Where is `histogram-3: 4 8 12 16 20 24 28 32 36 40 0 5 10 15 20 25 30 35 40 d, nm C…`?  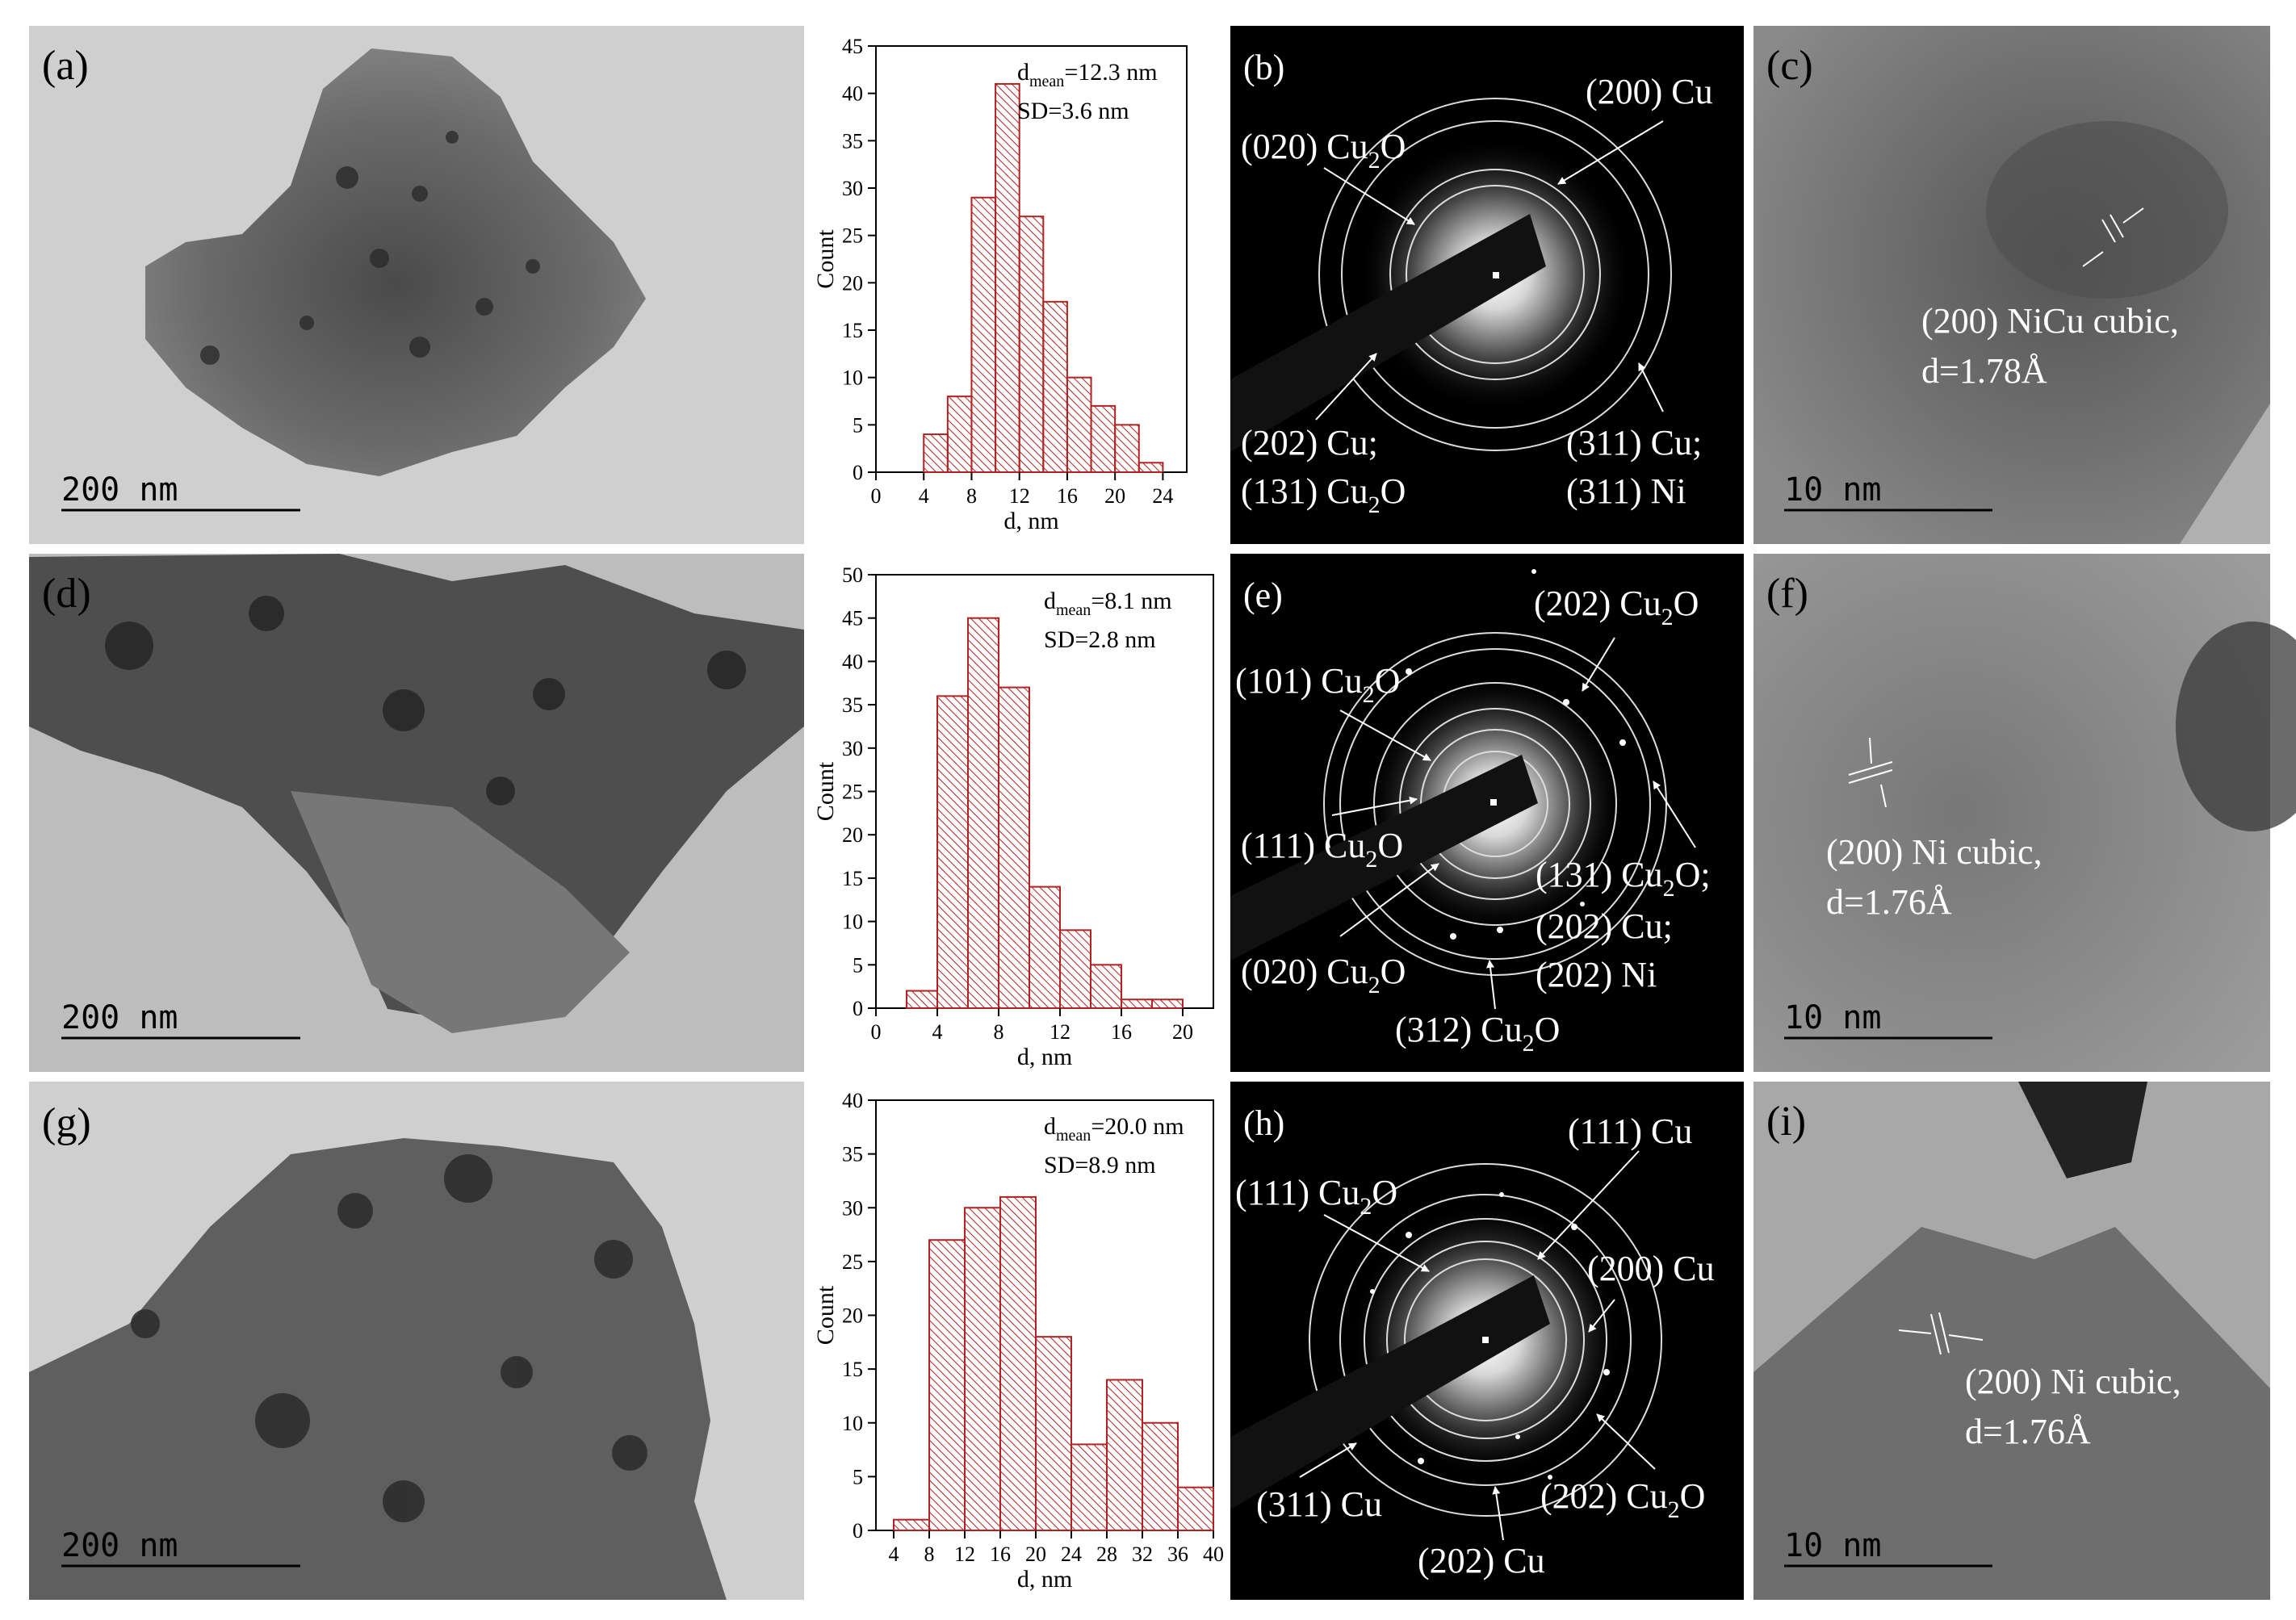
histogram-3: 4 8 12 16 20 24 28 32 36 40 0 5 10 15 20 25 30 35 40 d, nm C… is located at coordinates (1018, 1341).